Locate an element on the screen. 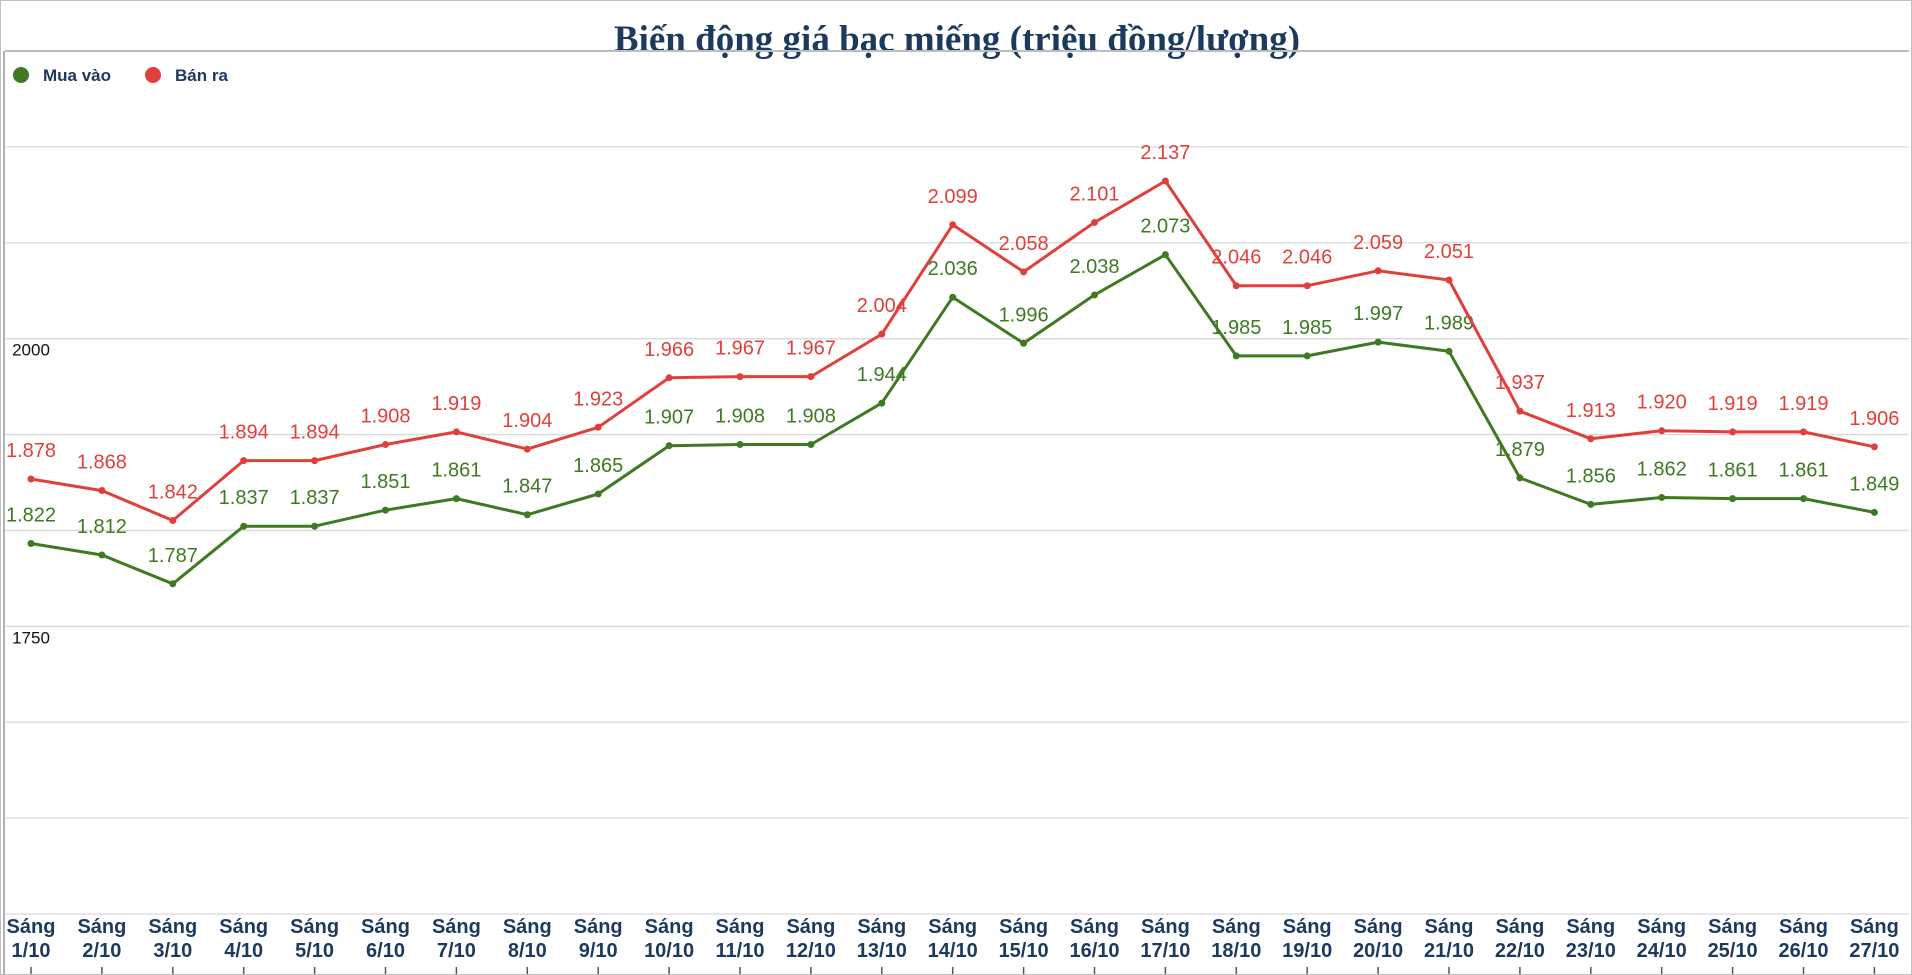  data-label: 1.997 is located at coordinates (1378, 314).